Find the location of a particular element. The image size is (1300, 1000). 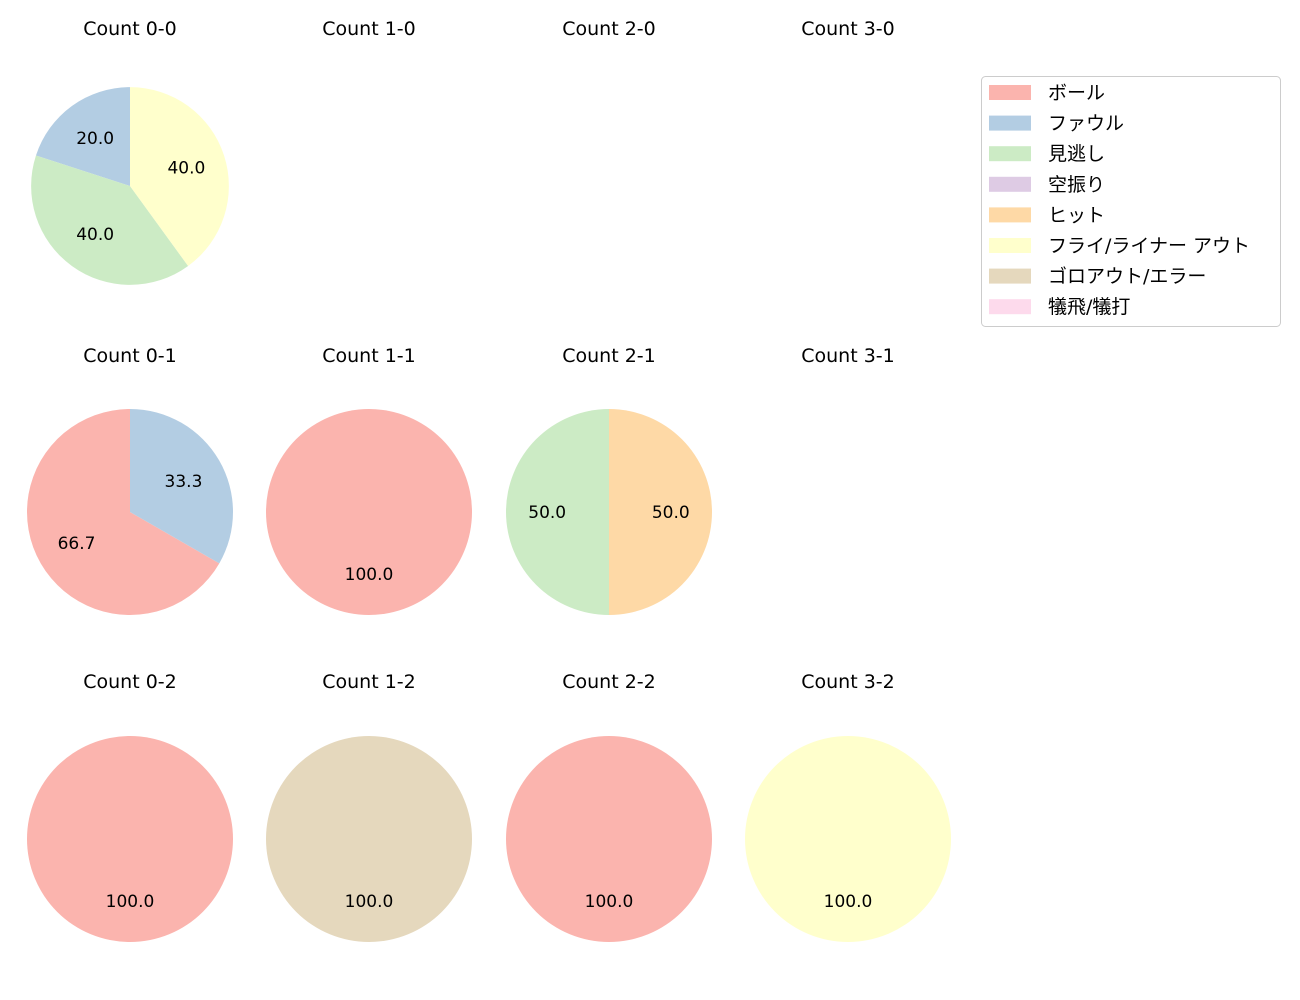

pie-7: Count 2-1 50.0 50.0 is located at coordinates (609, 480).